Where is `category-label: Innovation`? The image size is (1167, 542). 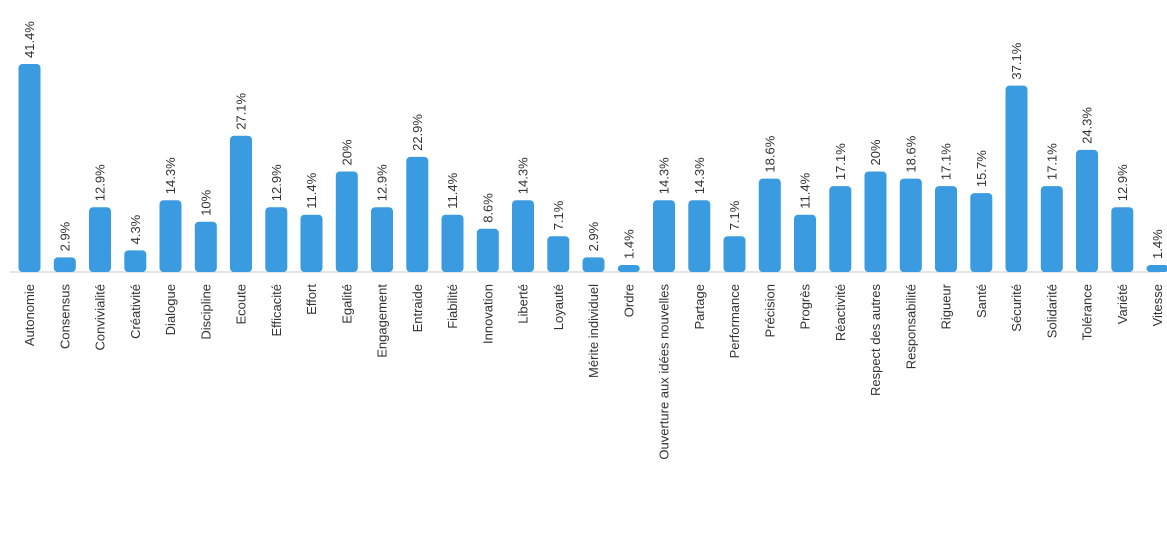
category-label: Innovation is located at coordinates (487, 314).